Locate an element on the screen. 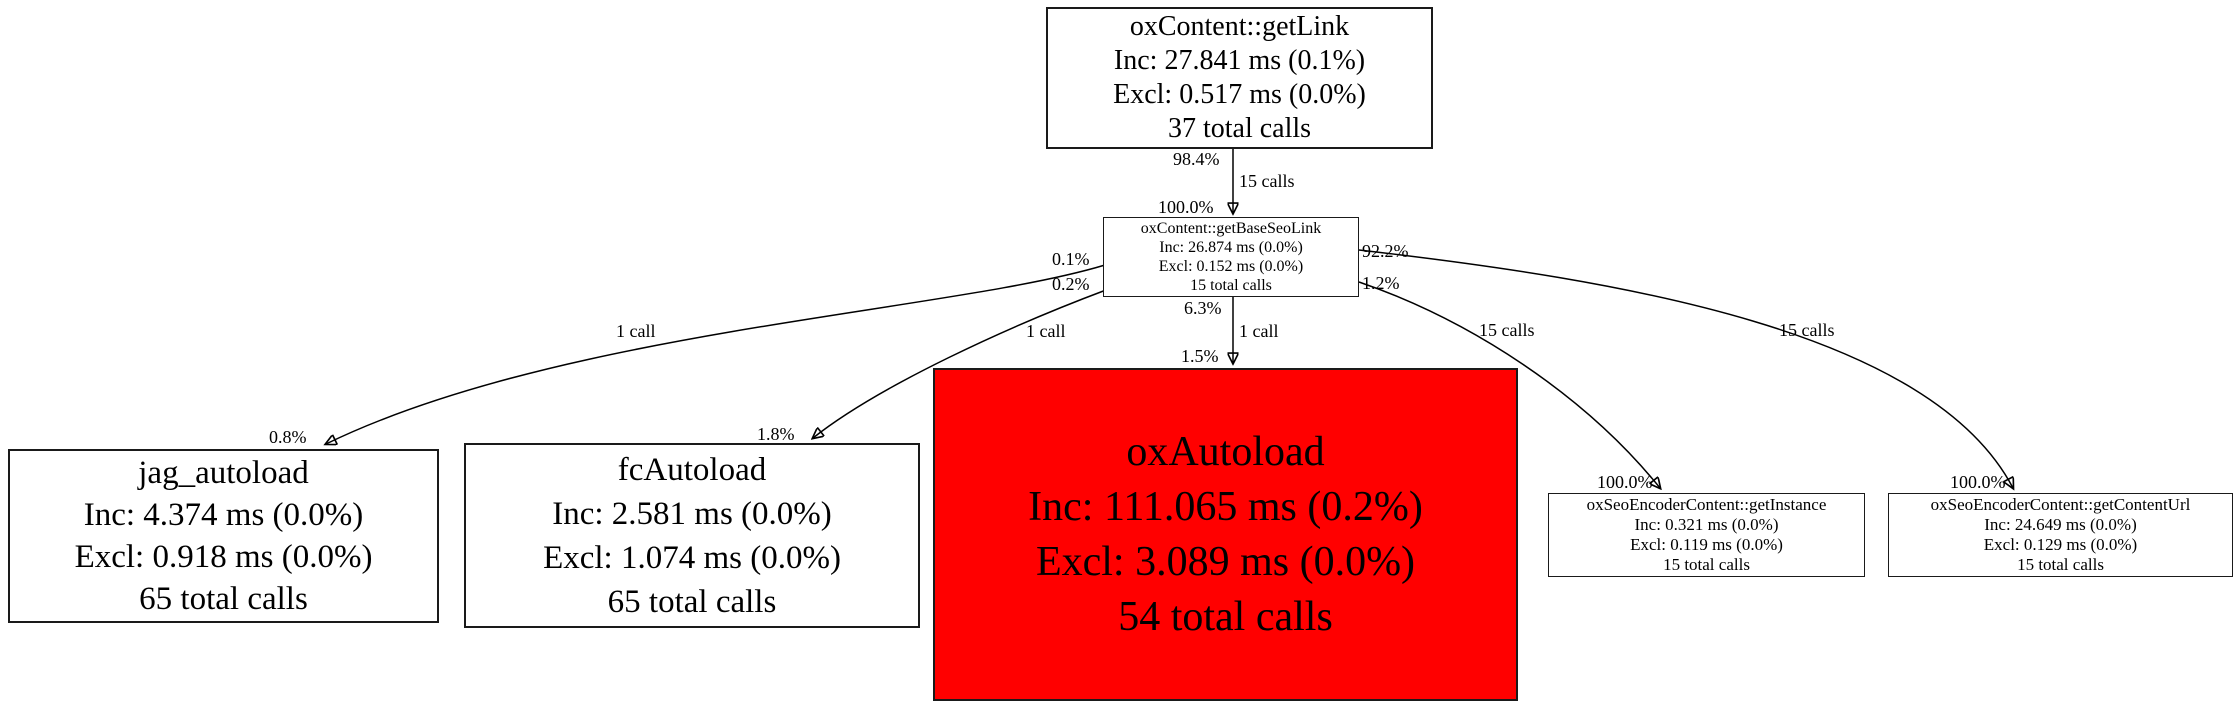  node-exclusive-time: Excl: 1.074 ms (0.0%) is located at coordinates (692, 557).